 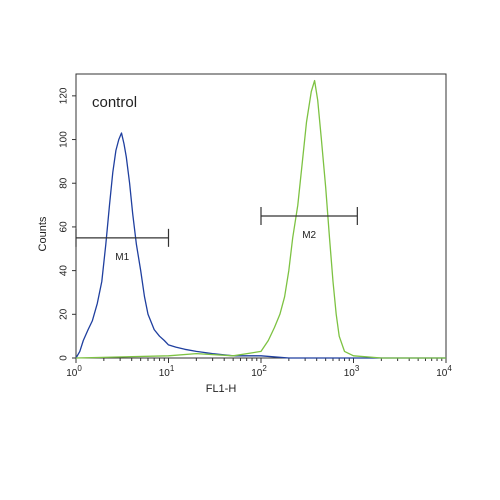 What do you see at coordinates (64, 314) in the screenshot?
I see `y-tick-label: 20` at bounding box center [64, 314].